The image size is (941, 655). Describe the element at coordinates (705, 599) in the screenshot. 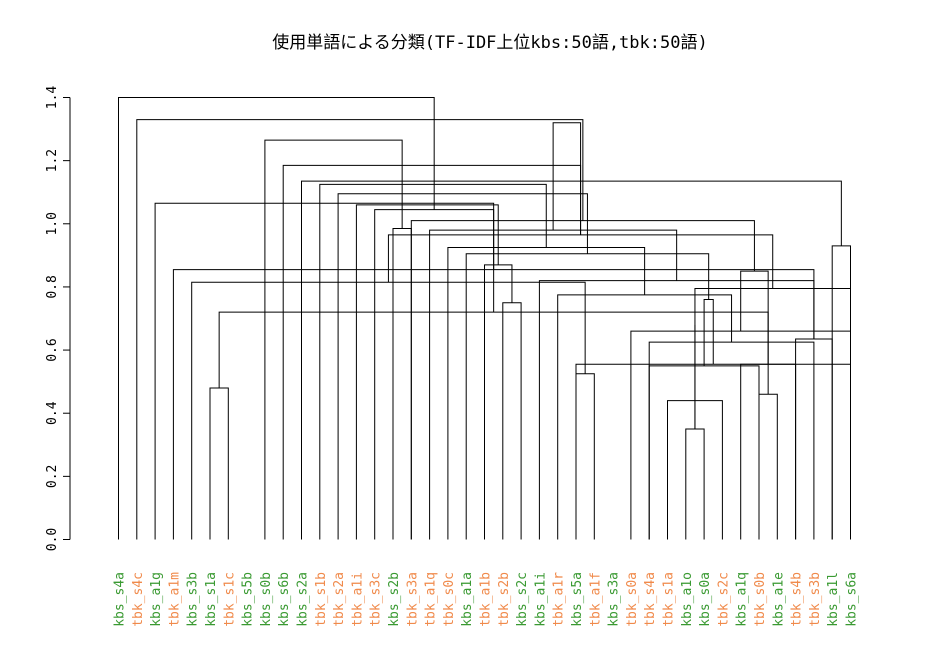

I see `leaf-label: kbs_s0a` at that location.